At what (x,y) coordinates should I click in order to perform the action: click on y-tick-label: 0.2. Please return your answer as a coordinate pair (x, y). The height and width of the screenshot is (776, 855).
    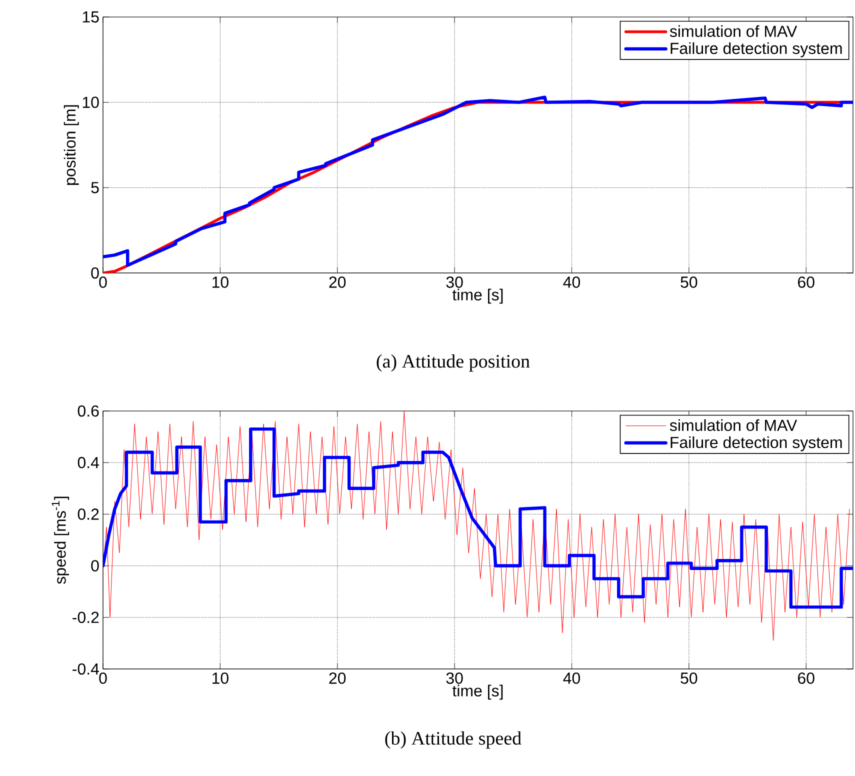
    Looking at the image, I should click on (88, 514).